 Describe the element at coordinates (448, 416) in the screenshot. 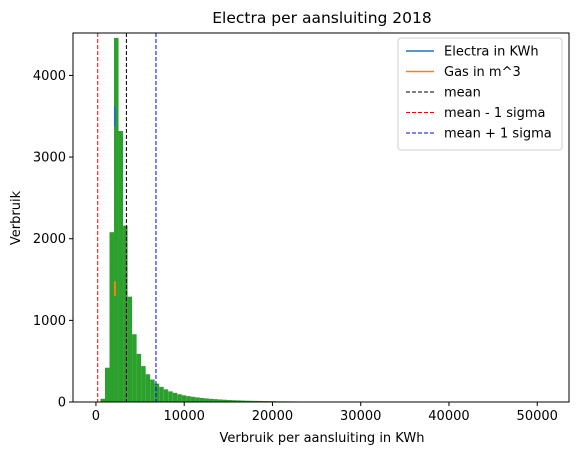

I see `x-tick-label: 40000` at that location.